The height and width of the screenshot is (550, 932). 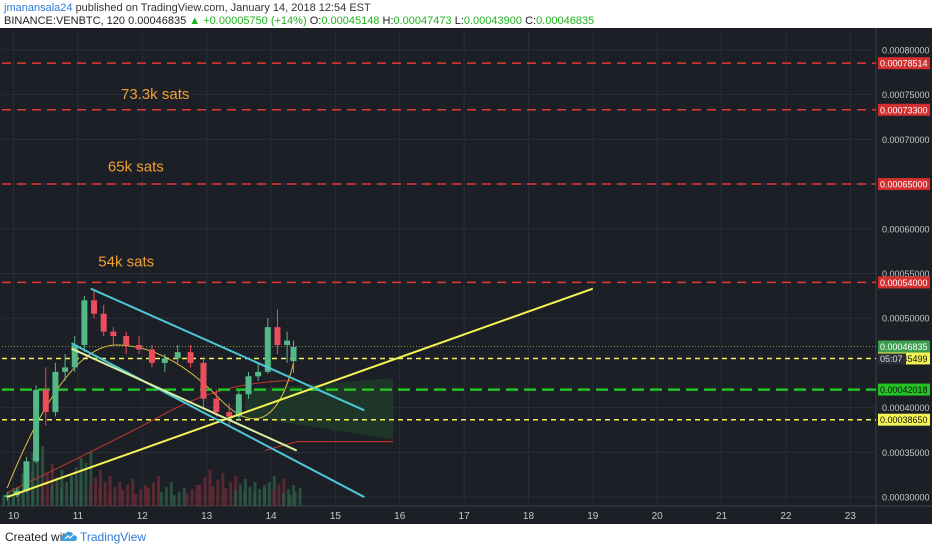 What do you see at coordinates (529, 516) in the screenshot?
I see `x-tick-label: 18` at bounding box center [529, 516].